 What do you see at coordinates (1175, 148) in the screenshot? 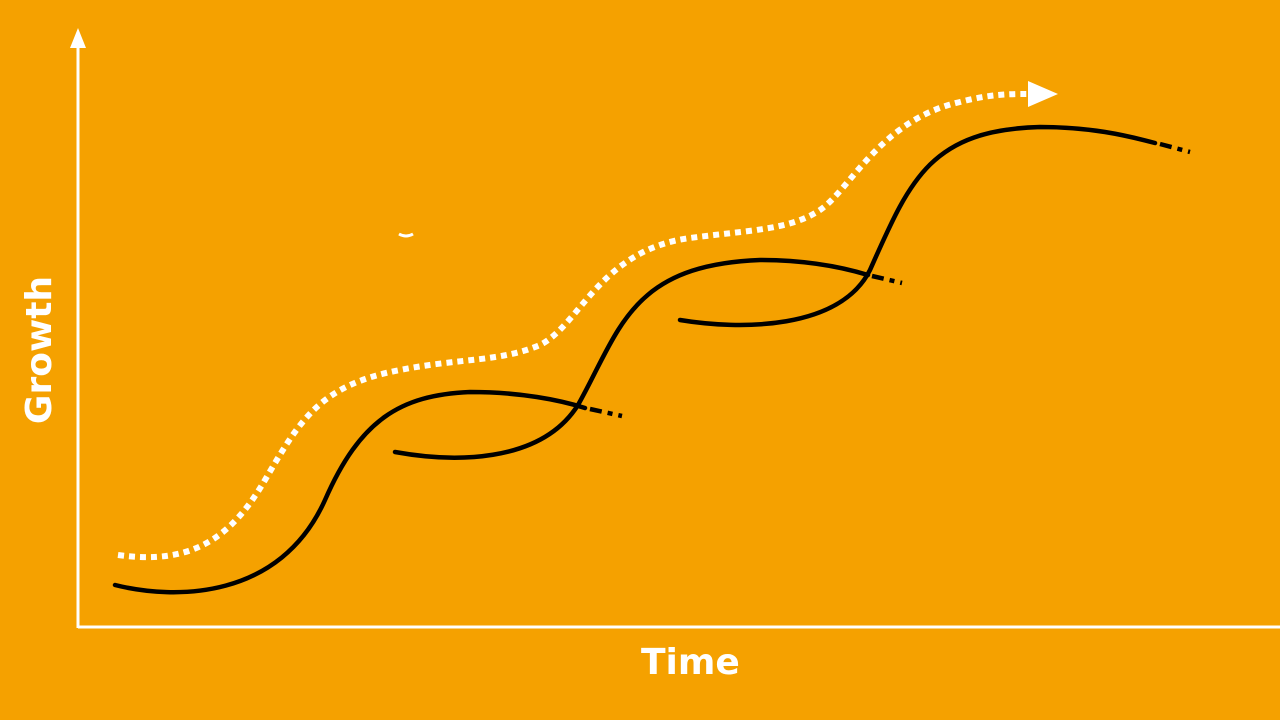
I see `s-curve-3-tail` at bounding box center [1175, 148].